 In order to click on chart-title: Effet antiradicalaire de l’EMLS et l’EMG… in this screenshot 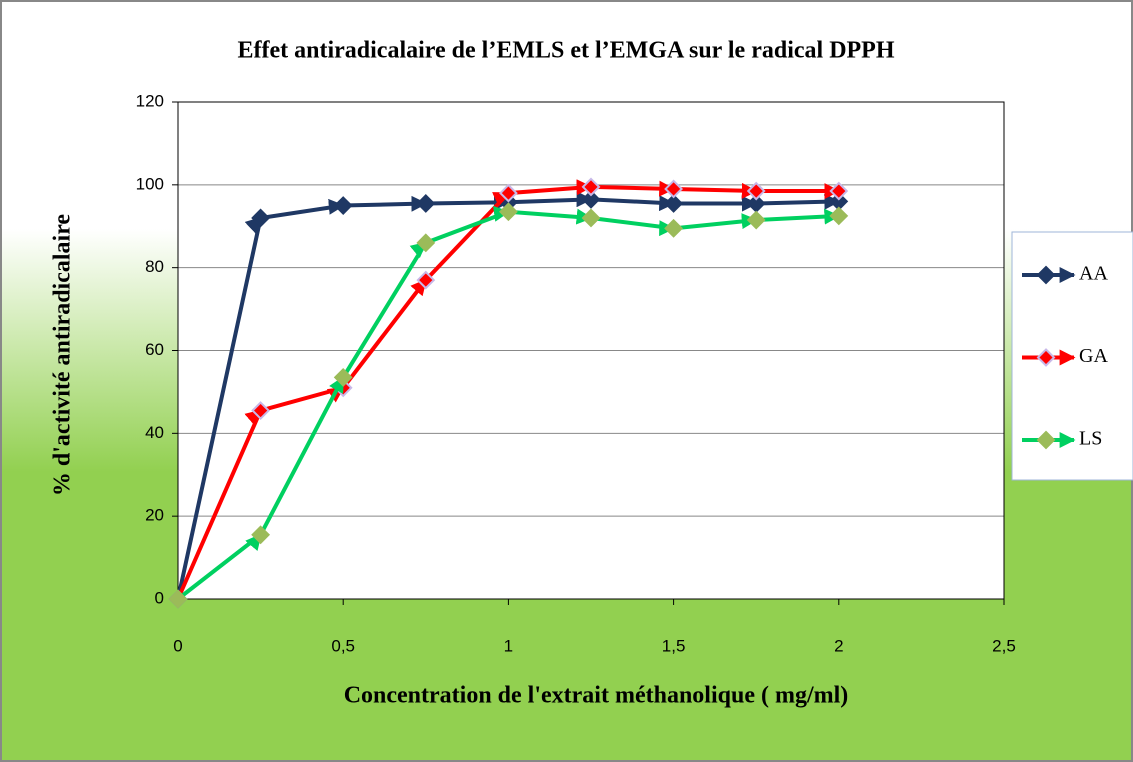, I will do `click(565, 51)`.